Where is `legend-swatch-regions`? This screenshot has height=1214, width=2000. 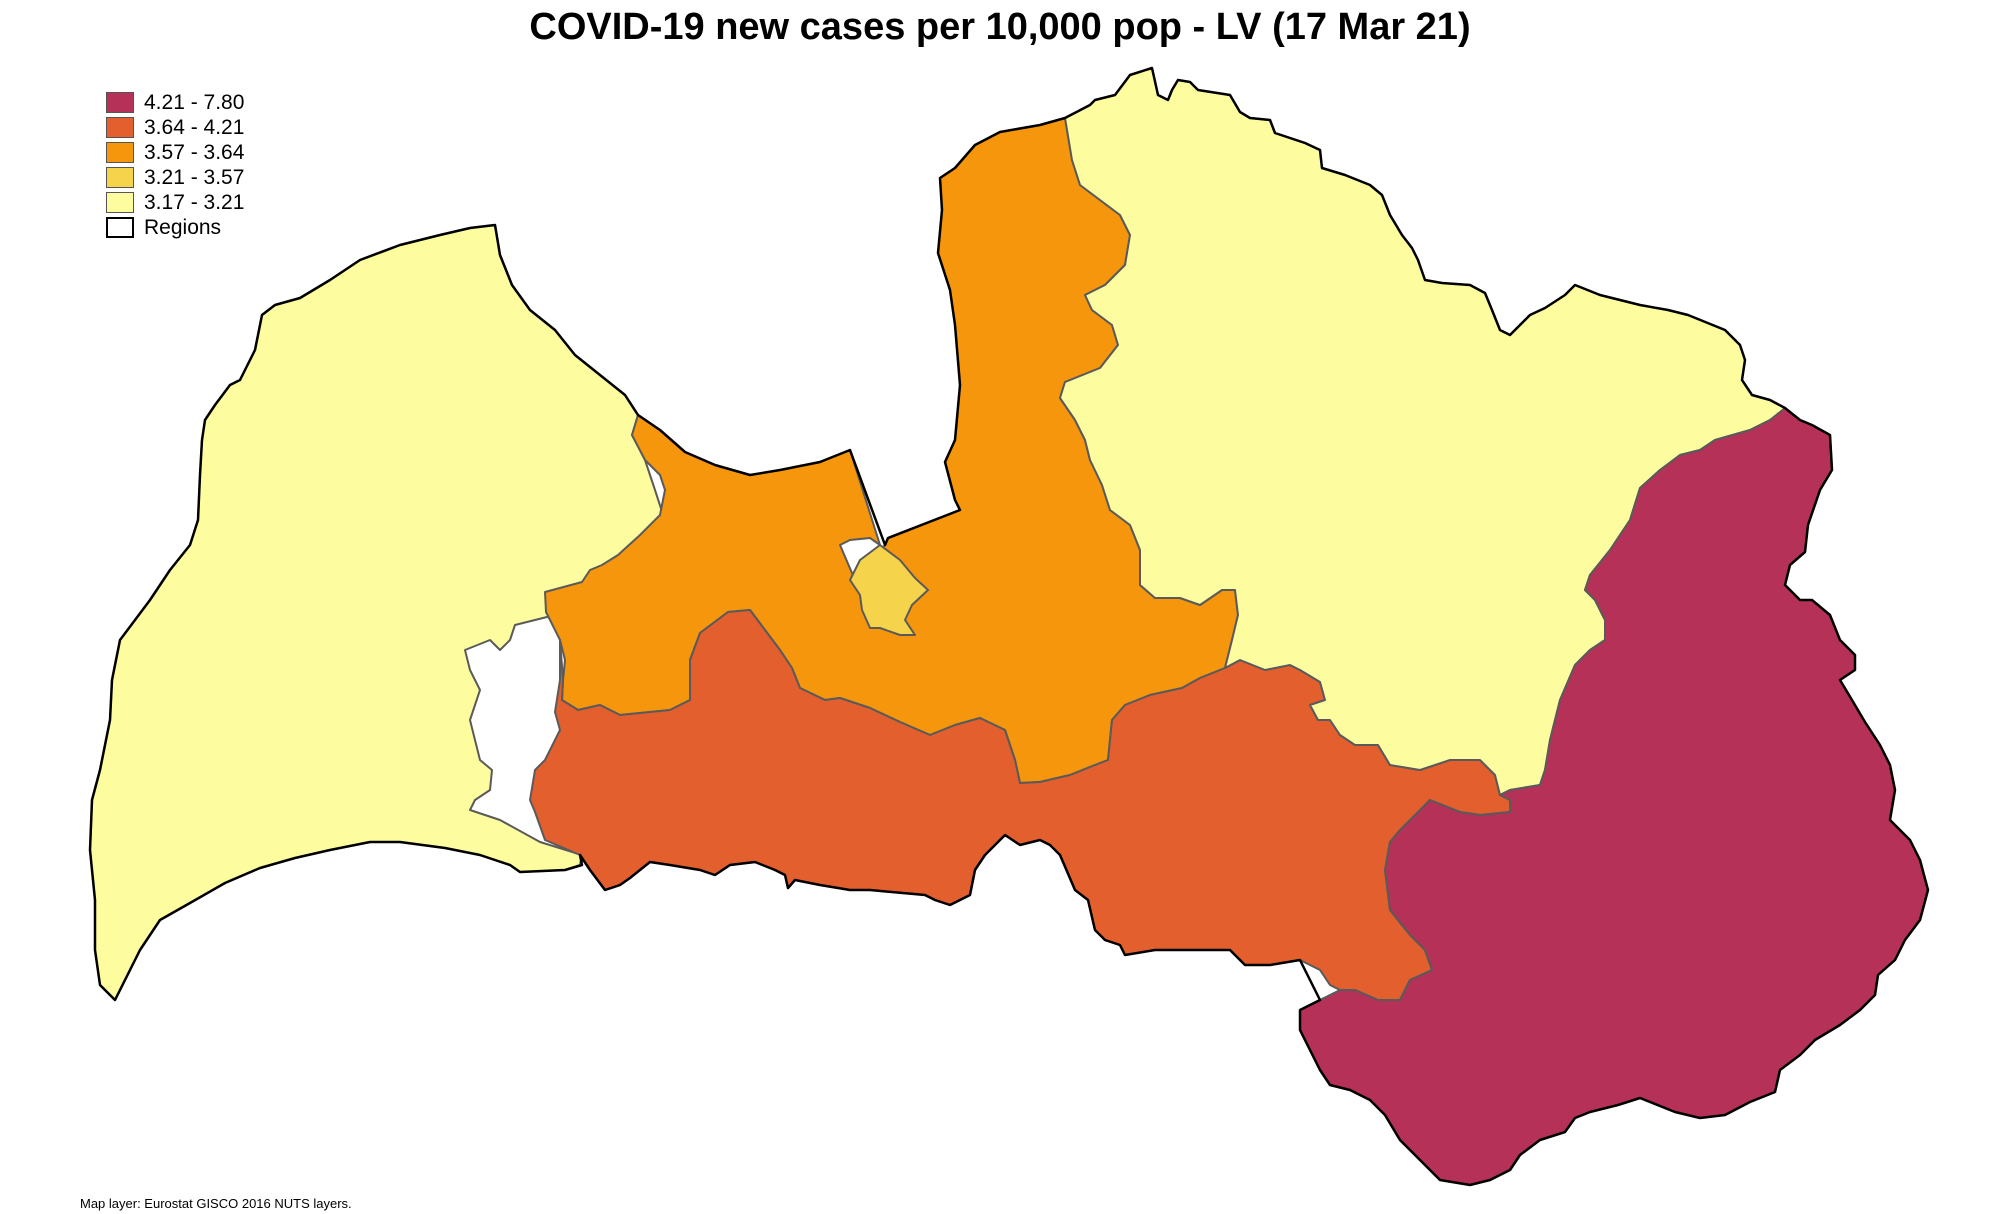 legend-swatch-regions is located at coordinates (120, 227).